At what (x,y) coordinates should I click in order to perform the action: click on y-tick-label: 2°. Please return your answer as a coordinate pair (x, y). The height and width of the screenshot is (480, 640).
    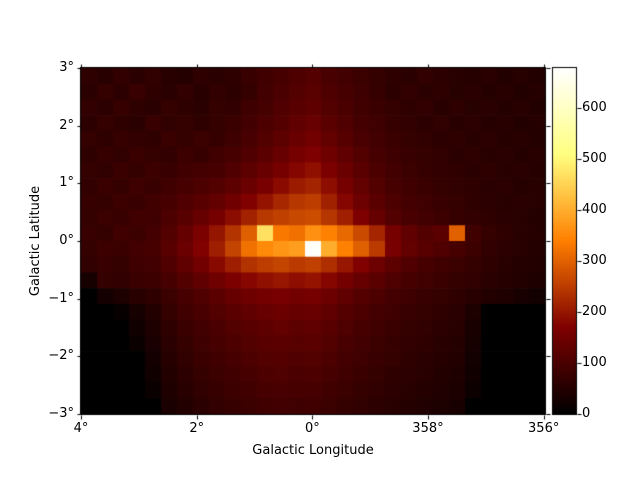
    Looking at the image, I should click on (66, 125).